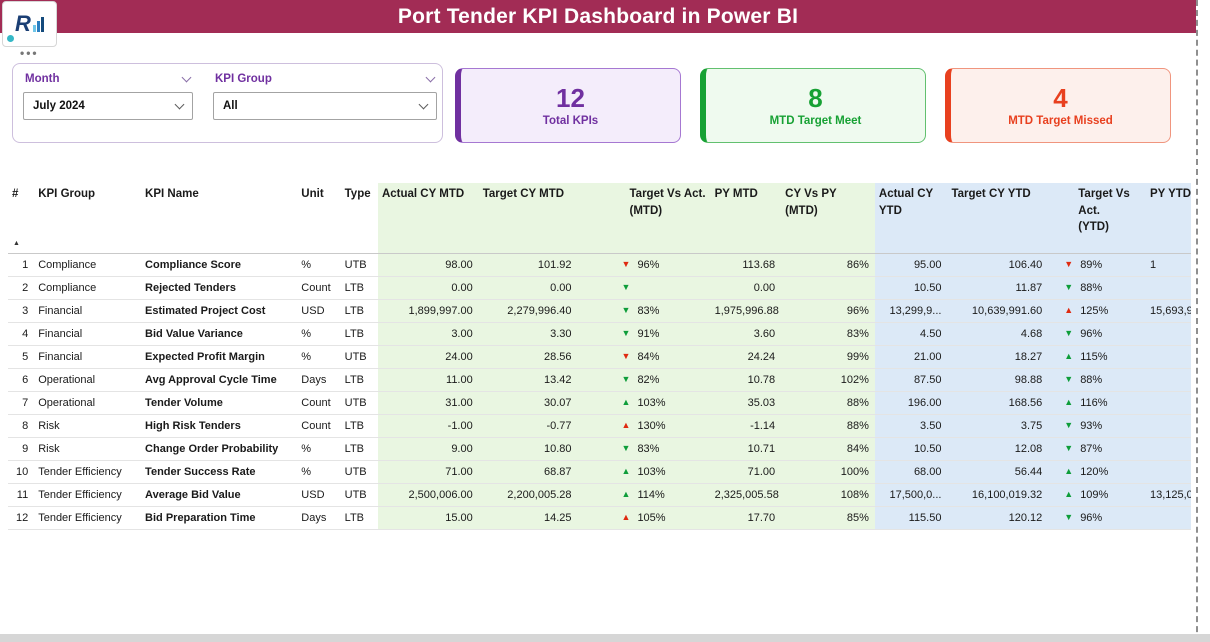 This screenshot has height=642, width=1210. What do you see at coordinates (1163, 495) in the screenshot?
I see `cell-py_ytd: 13,125,0` at bounding box center [1163, 495].